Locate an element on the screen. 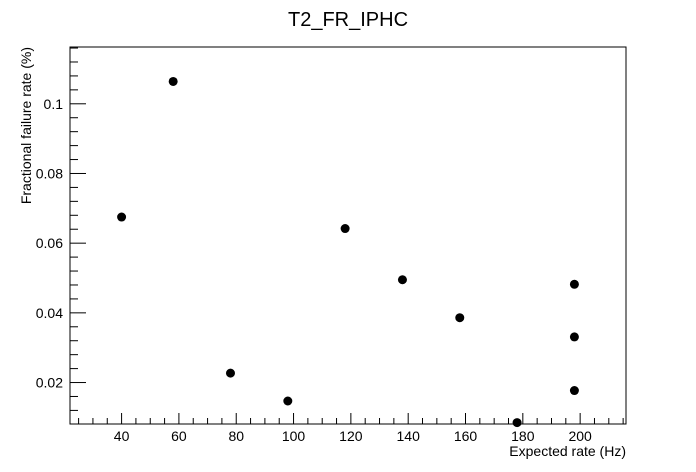 The image size is (696, 472). x-tick-label: 40 is located at coordinates (122, 436).